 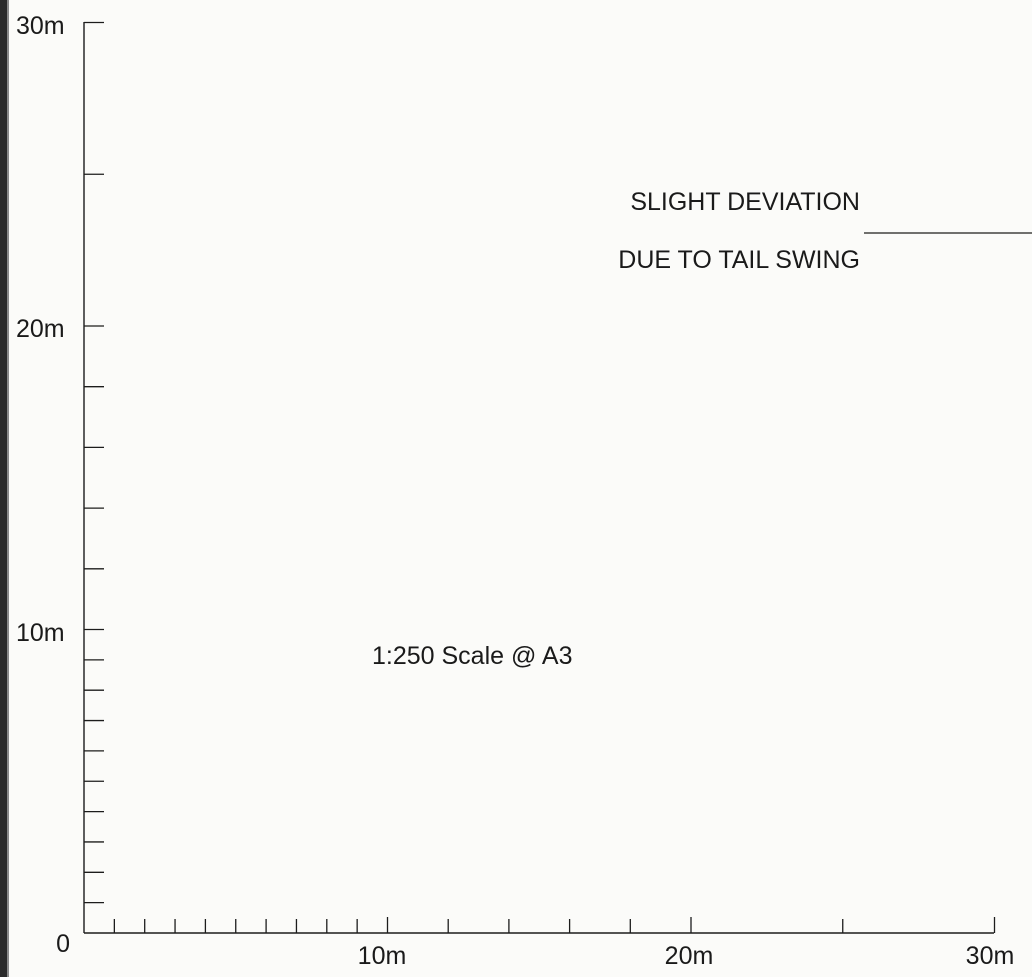 I want to click on x-axis-ticks, so click(x=554, y=925).